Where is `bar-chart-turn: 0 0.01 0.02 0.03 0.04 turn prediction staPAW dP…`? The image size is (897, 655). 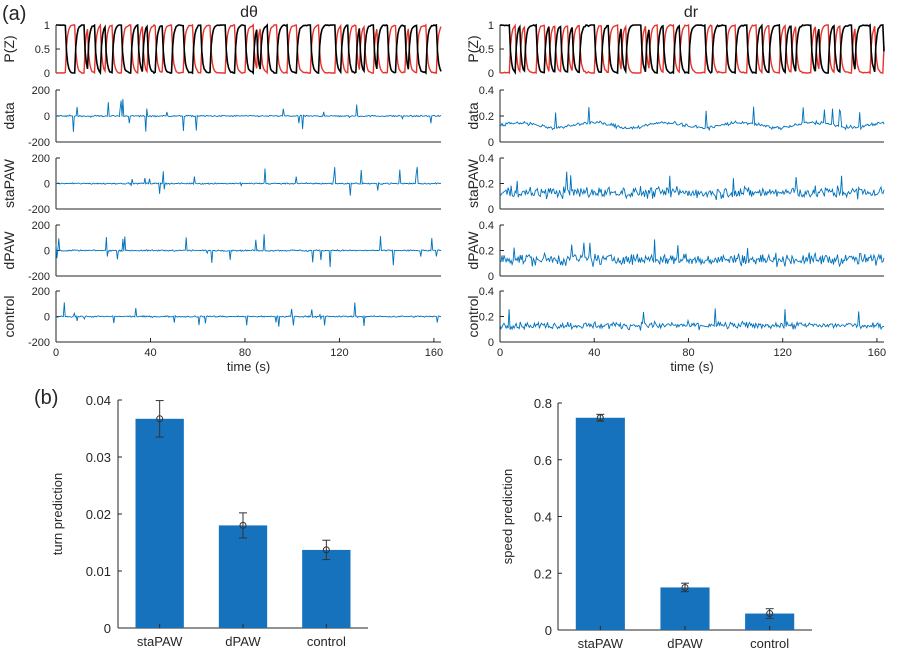
bar-chart-turn: 0 0.01 0.02 0.03 0.04 turn prediction staPAW dP… is located at coordinates (209, 521).